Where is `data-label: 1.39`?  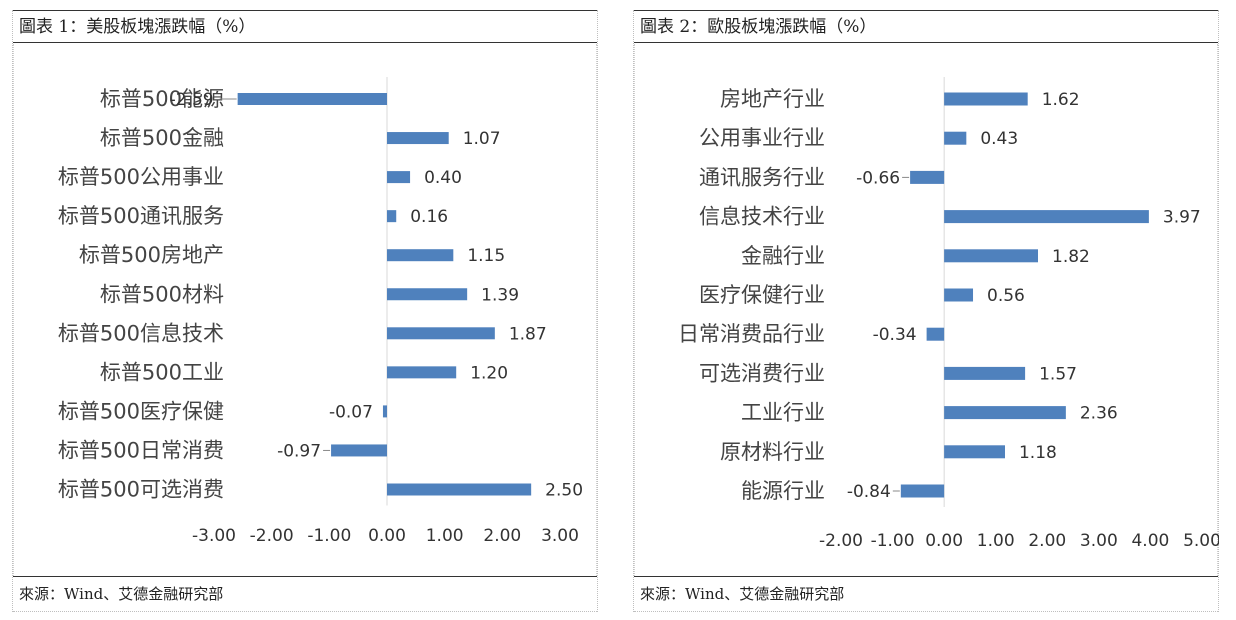
data-label: 1.39 is located at coordinates (500, 295).